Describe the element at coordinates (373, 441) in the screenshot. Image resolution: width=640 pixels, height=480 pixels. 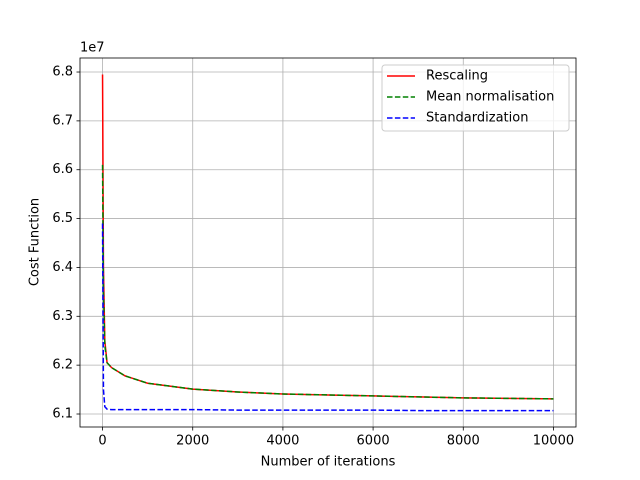
I see `x-tick-label: 6000` at that location.